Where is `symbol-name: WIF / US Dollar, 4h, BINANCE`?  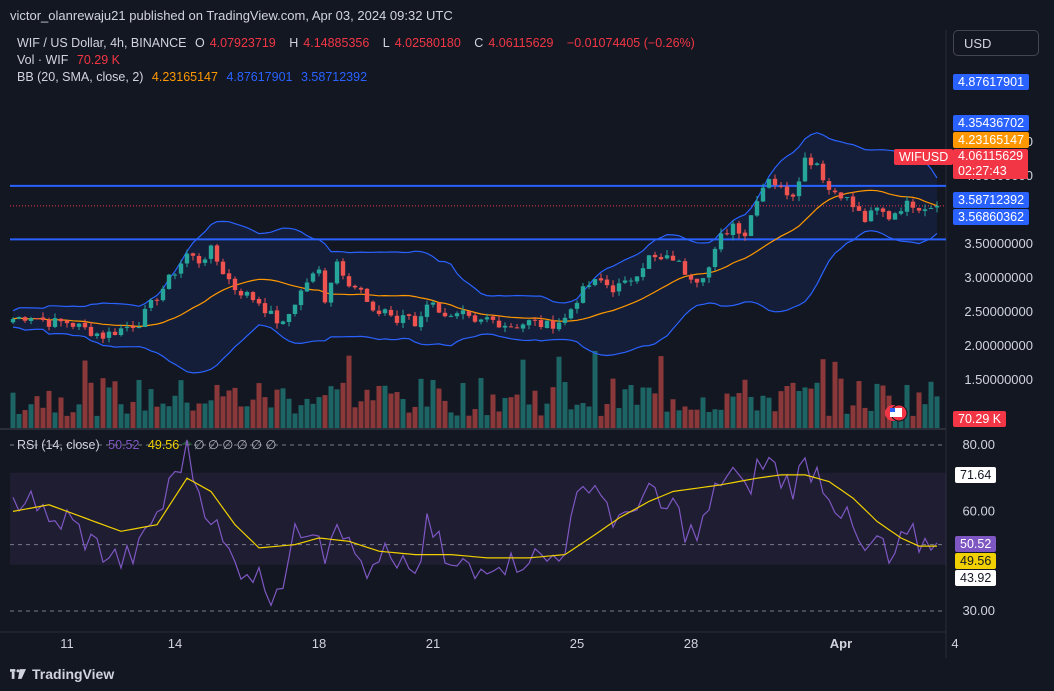
symbol-name: WIF / US Dollar, 4h, BINANCE is located at coordinates (102, 43).